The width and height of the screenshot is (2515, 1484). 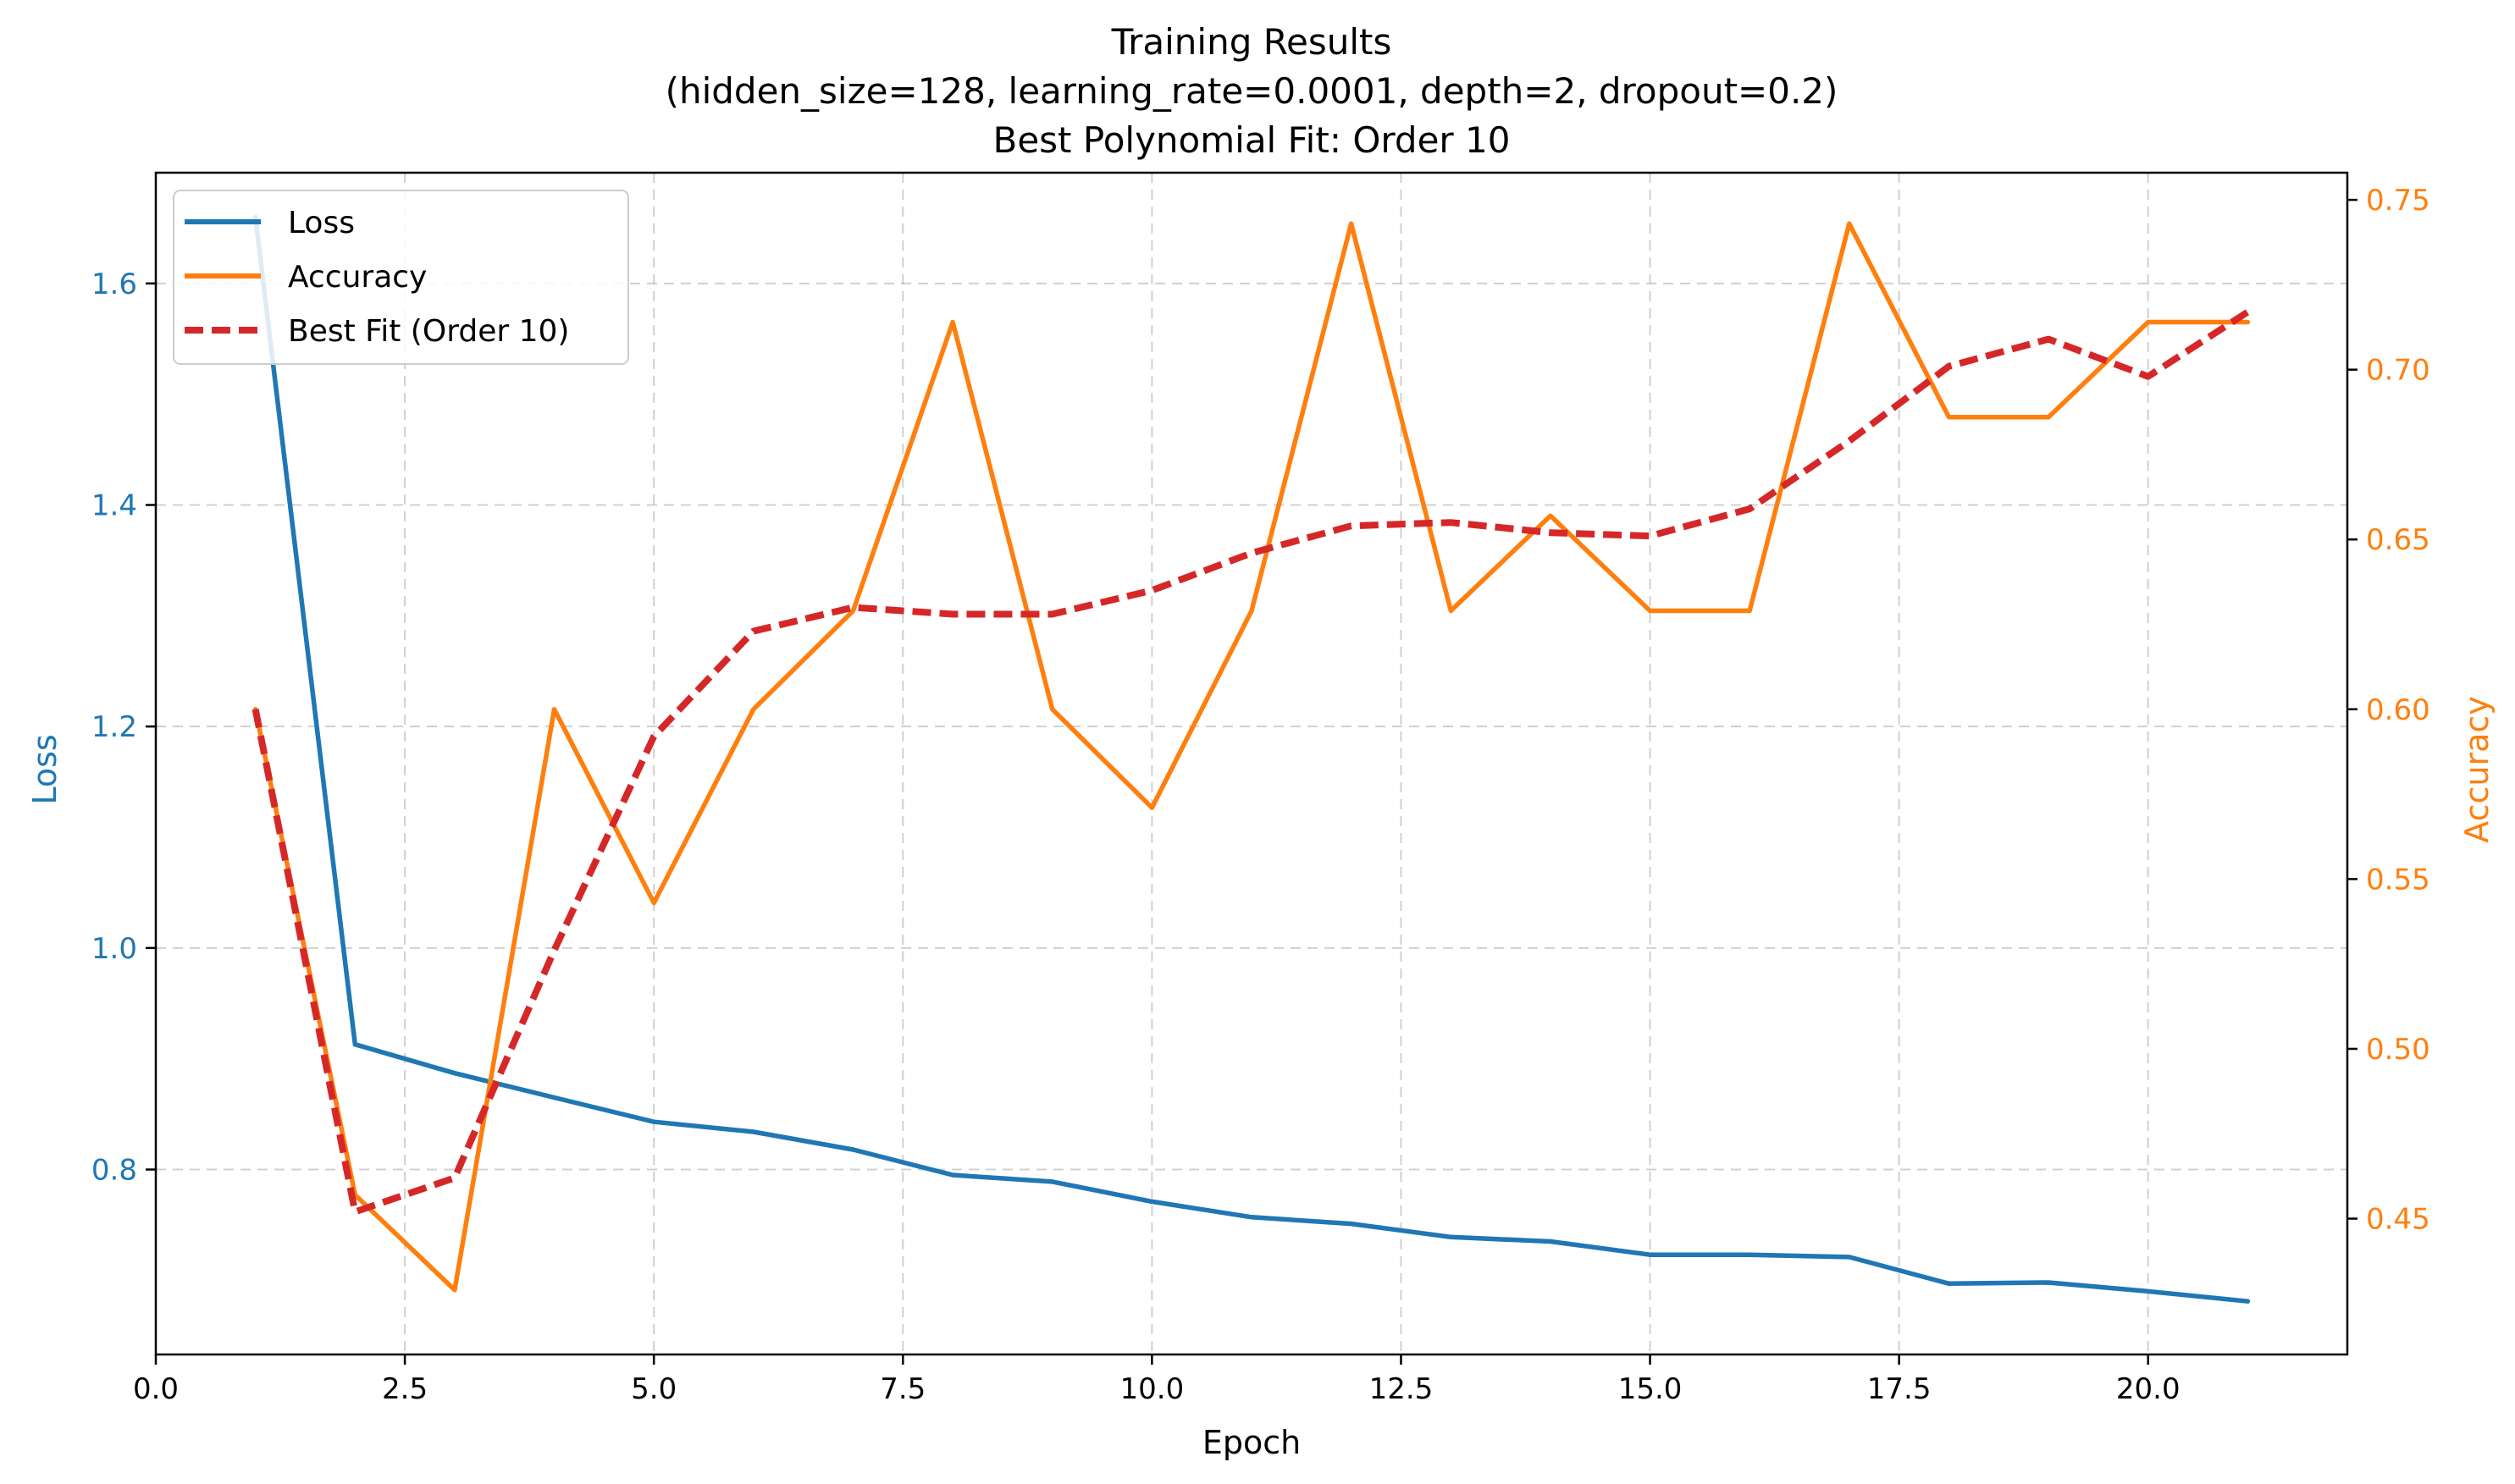 I want to click on chart-title-line-1: Training Results, so click(x=1251, y=42).